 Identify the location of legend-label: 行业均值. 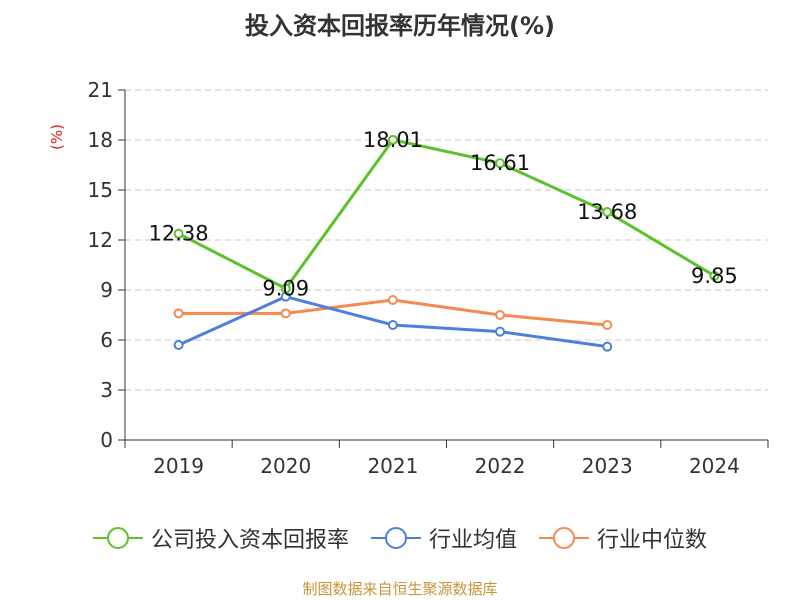
(472, 540).